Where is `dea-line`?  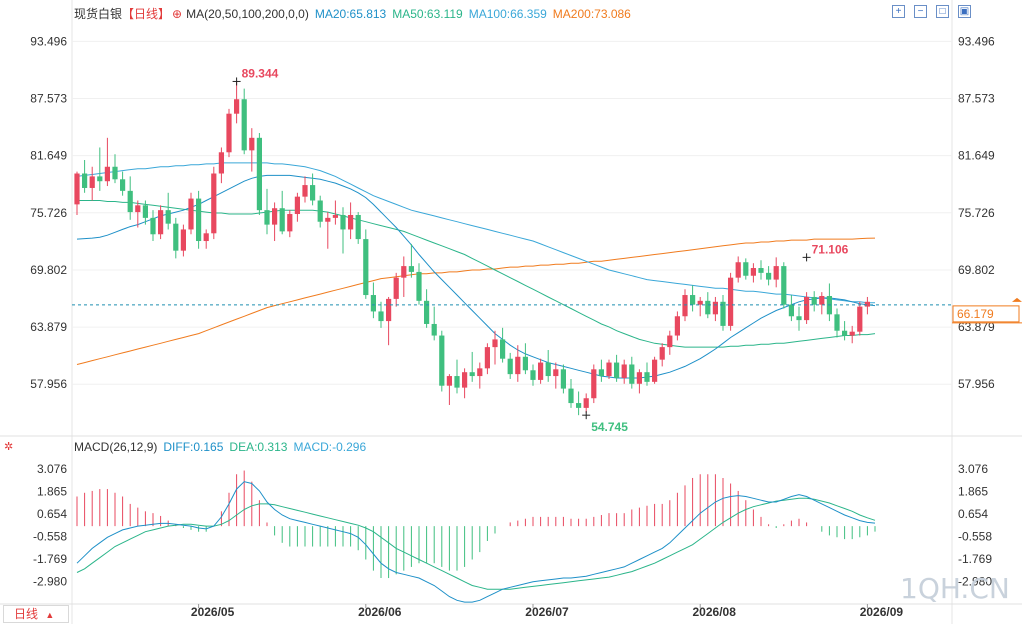
dea-line is located at coordinates (476, 543).